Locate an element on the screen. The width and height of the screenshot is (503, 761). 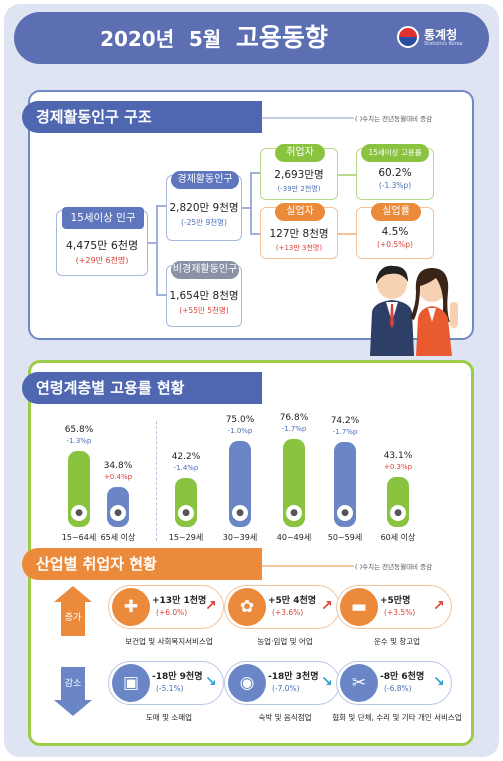
industry-value: +5만명 is located at coordinates (395, 601).